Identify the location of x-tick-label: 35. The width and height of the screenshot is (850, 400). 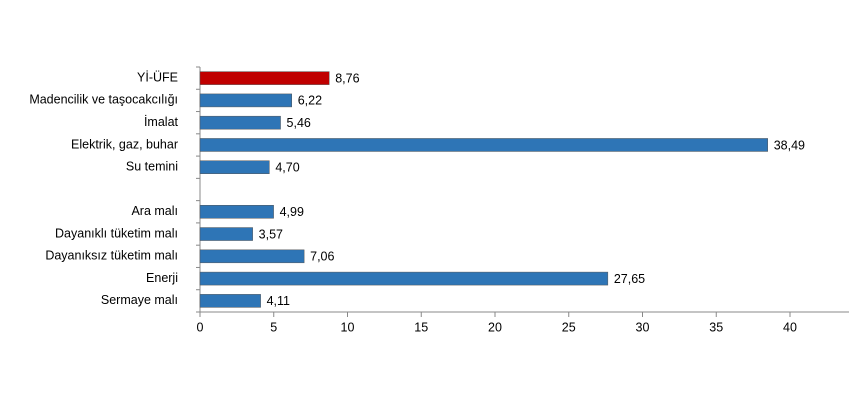
(716, 327).